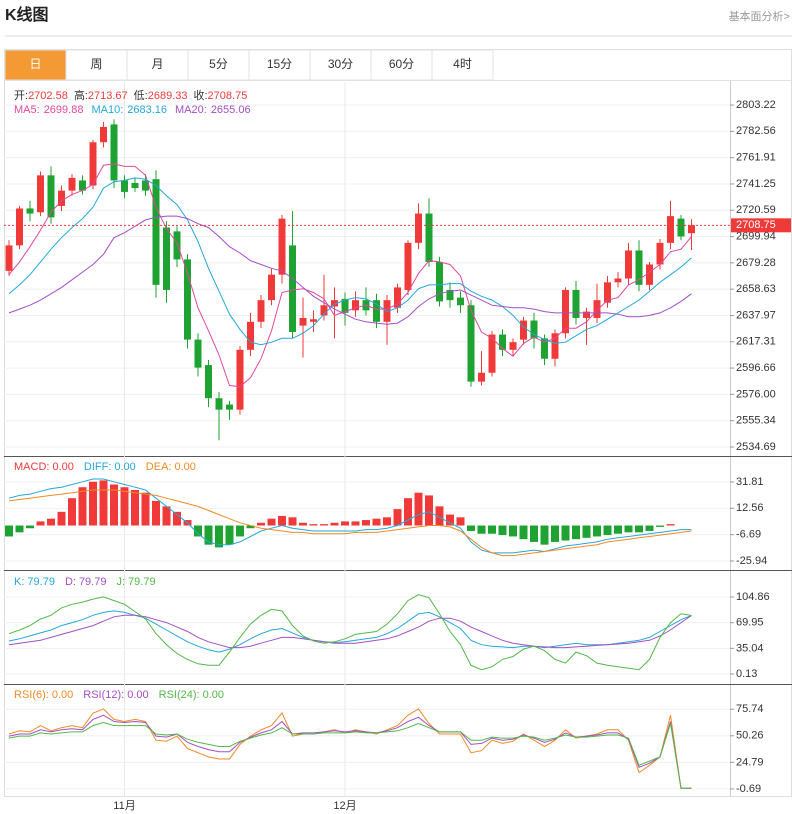 This screenshot has width=792, height=814. What do you see at coordinates (31, 467) in the screenshot?
I see `legend-name: MACD:` at bounding box center [31, 467].